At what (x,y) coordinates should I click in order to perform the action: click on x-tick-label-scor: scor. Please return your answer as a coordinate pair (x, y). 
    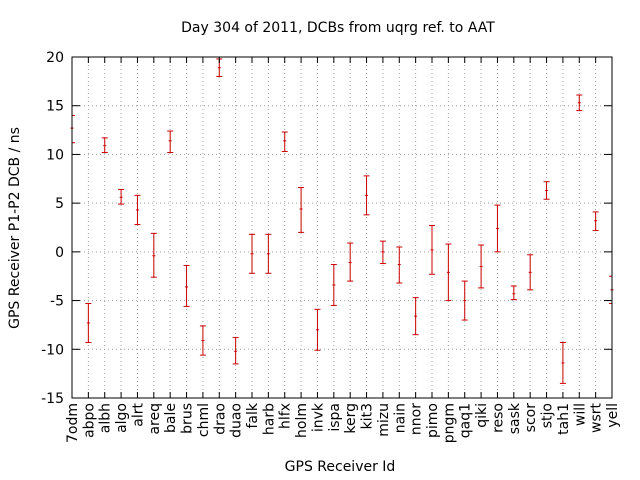
    Looking at the image, I should click on (531, 418).